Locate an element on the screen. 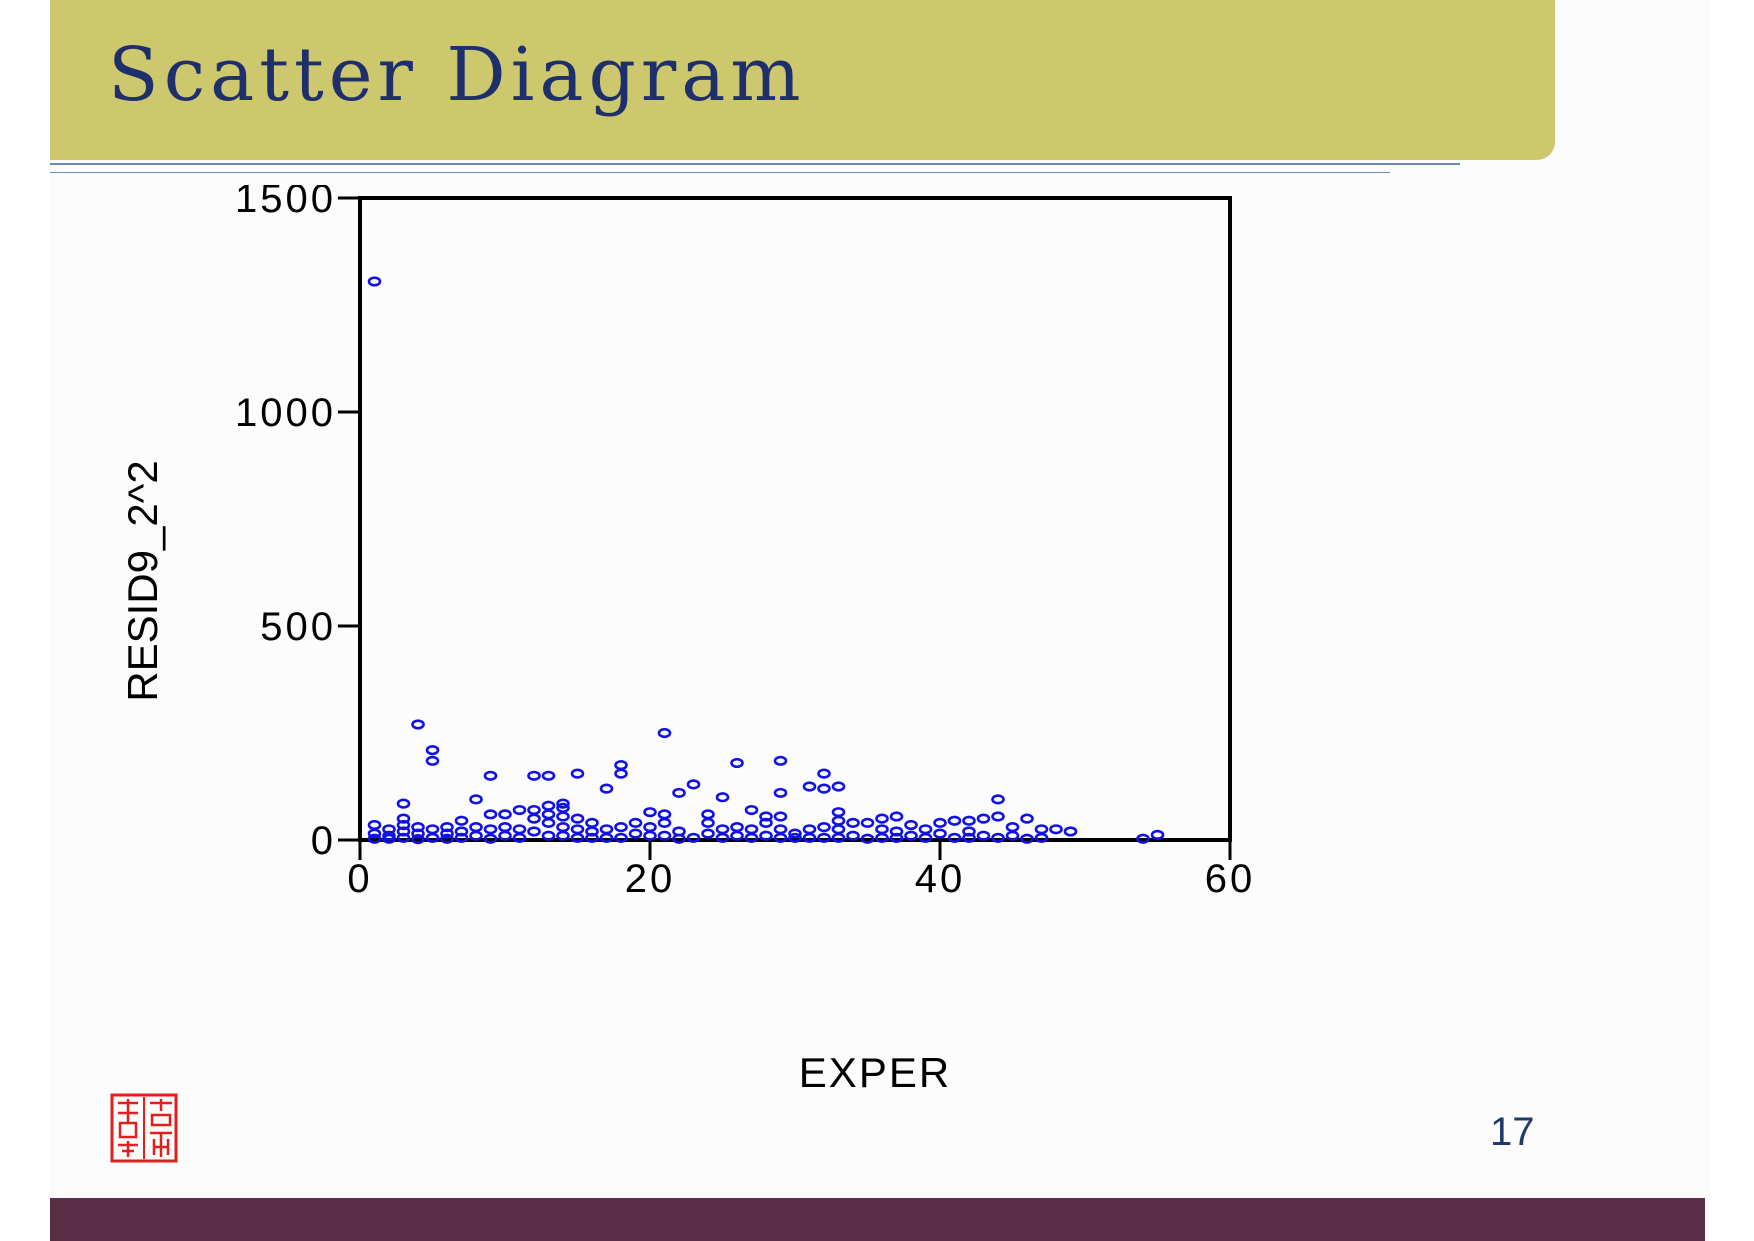  y-tick-label: 1500 is located at coordinates (285, 203).